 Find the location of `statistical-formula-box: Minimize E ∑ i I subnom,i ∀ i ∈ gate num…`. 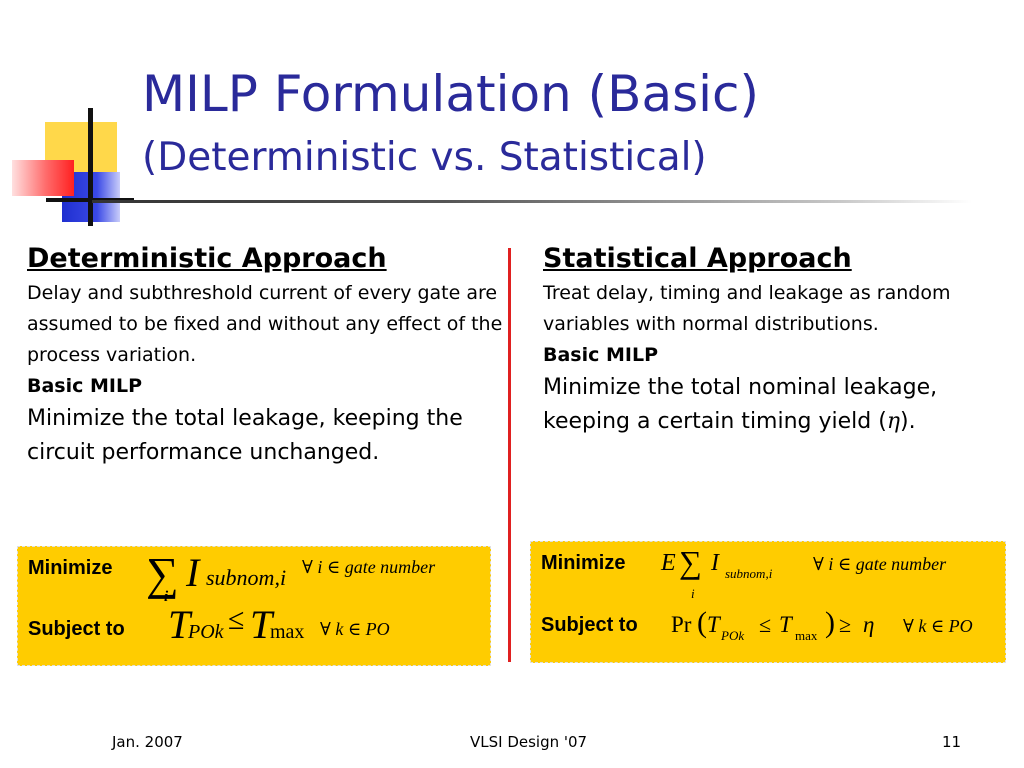

statistical-formula-box: Minimize E ∑ i I subnom,i ∀ i ∈ gate num… is located at coordinates (768, 602).